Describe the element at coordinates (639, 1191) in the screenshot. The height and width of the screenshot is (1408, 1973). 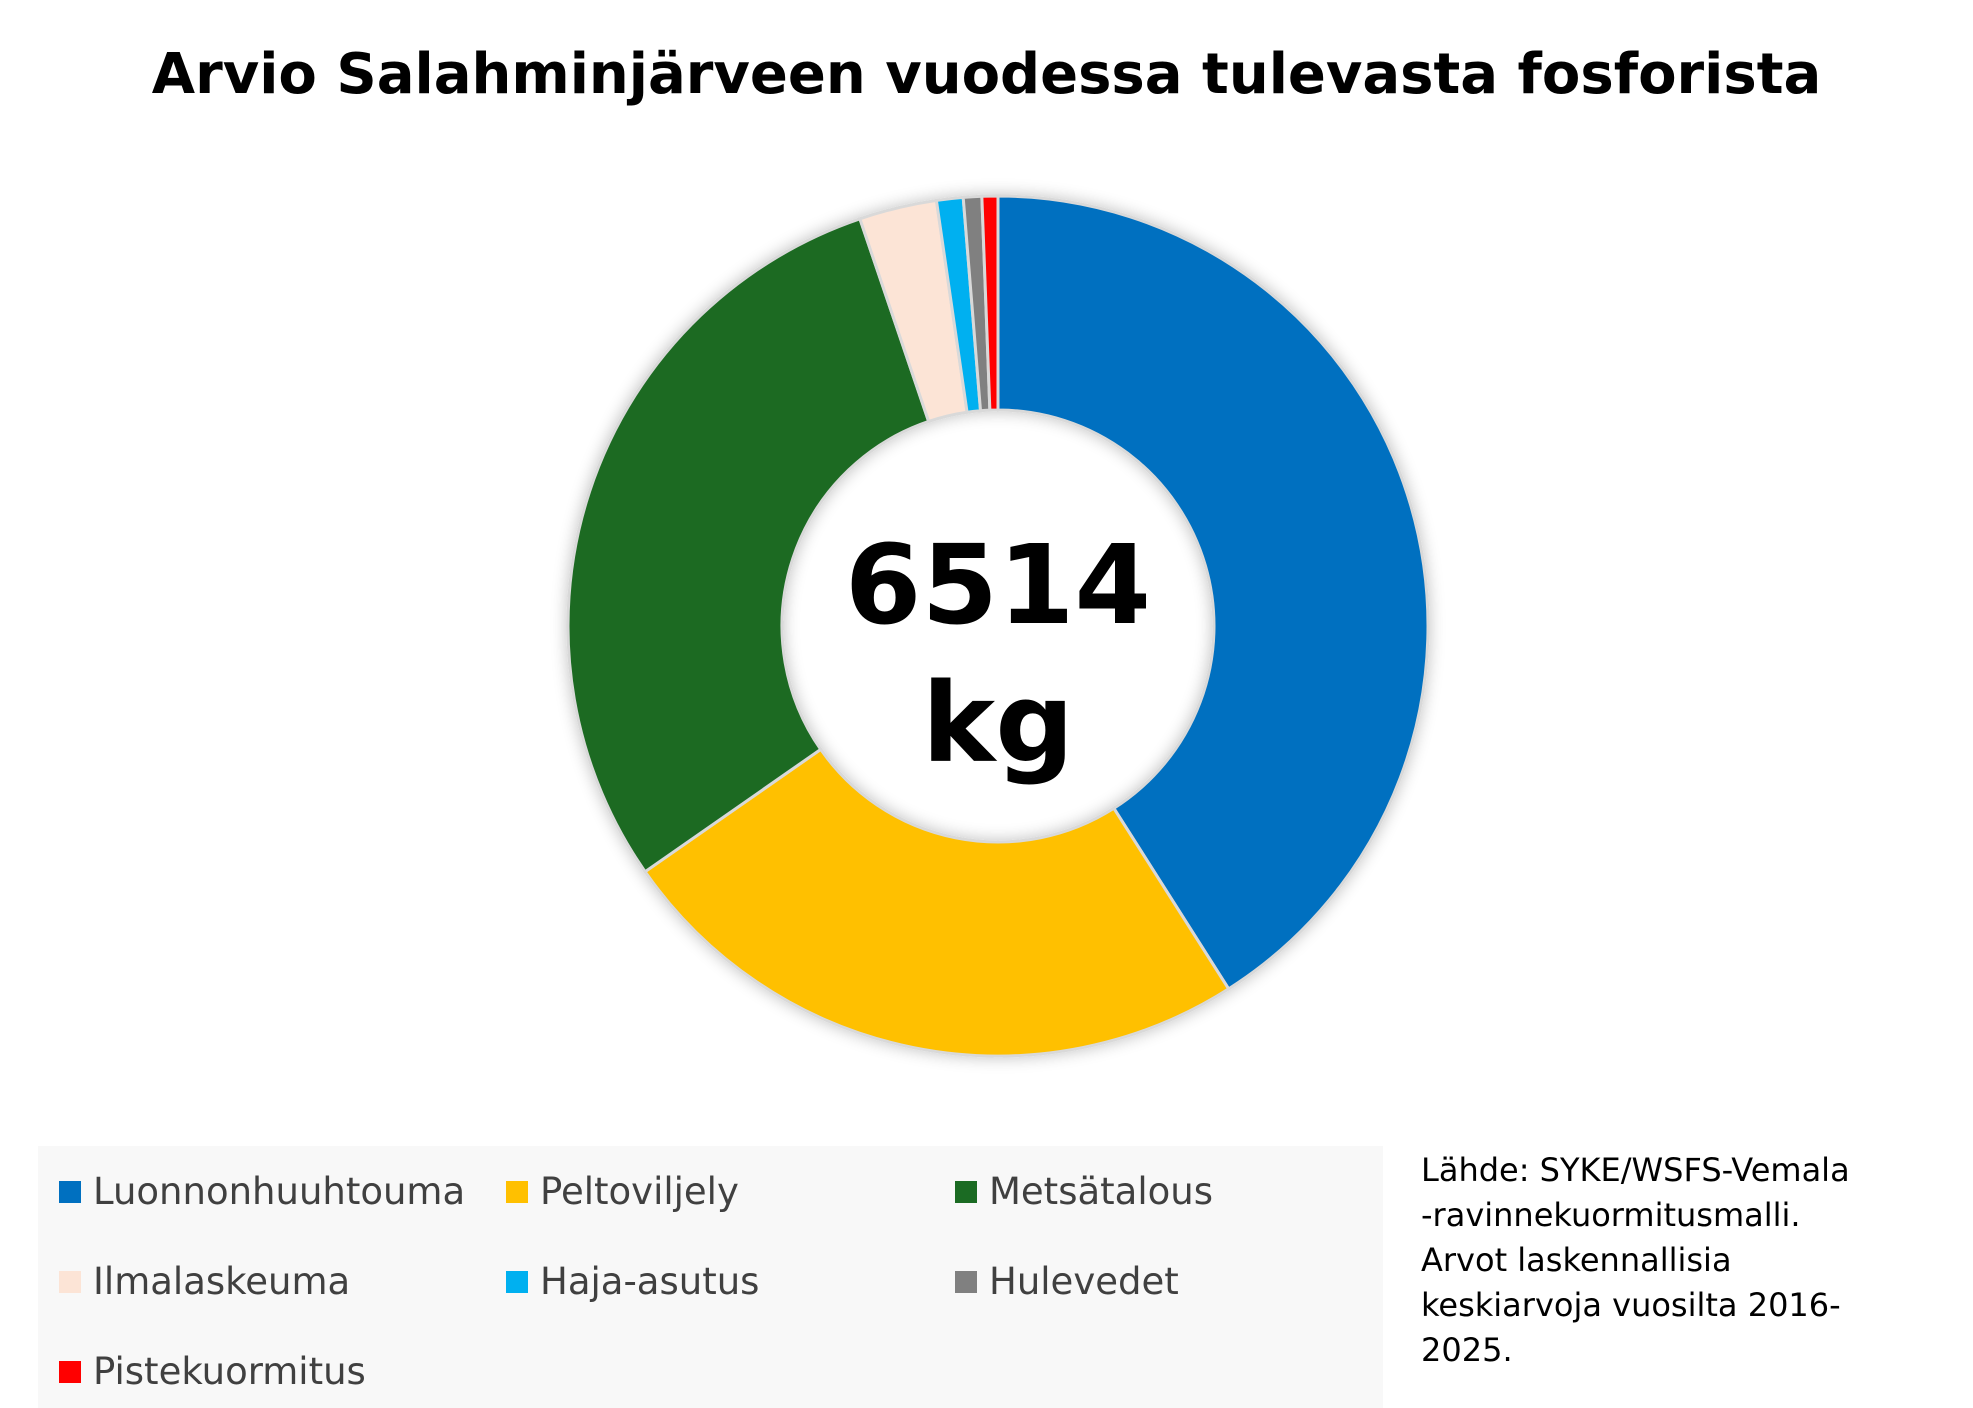
I see `legend-label: Peltoviljely` at that location.